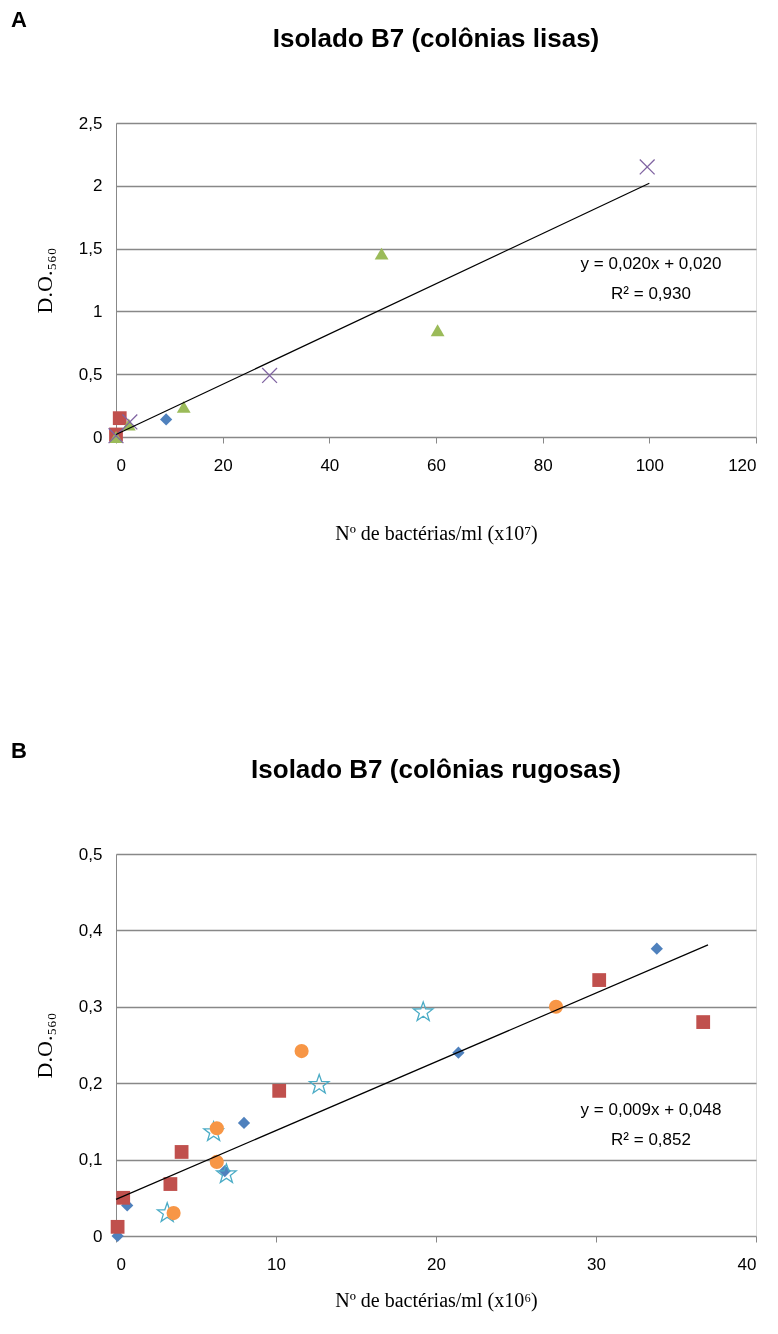 This screenshot has height=1334, width=778. Describe the element at coordinates (436, 769) in the screenshot. I see `chart-title: Isolado B7 (colônias rugosas)` at that location.